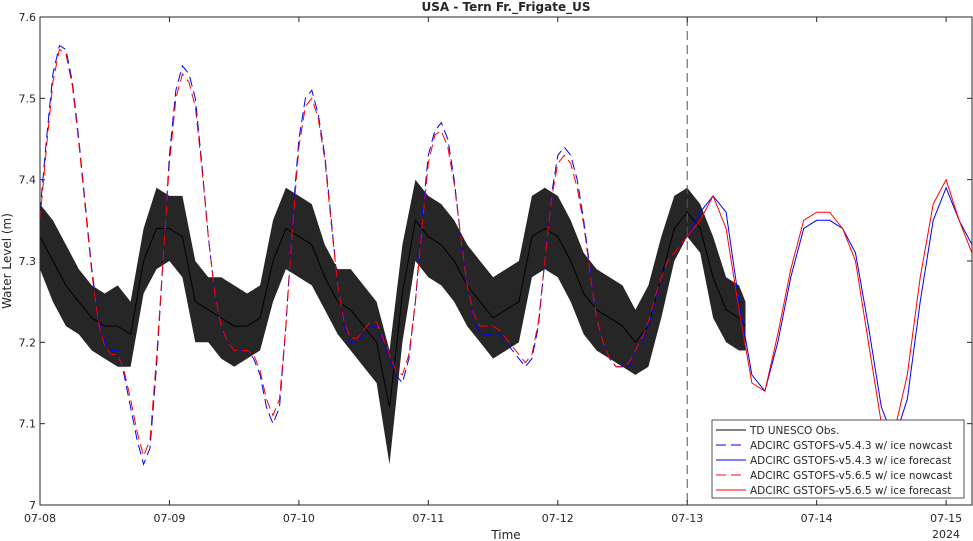 Image resolution: width=973 pixels, height=541 pixels. I want to click on x-tick-label: 07-15, so click(946, 518).